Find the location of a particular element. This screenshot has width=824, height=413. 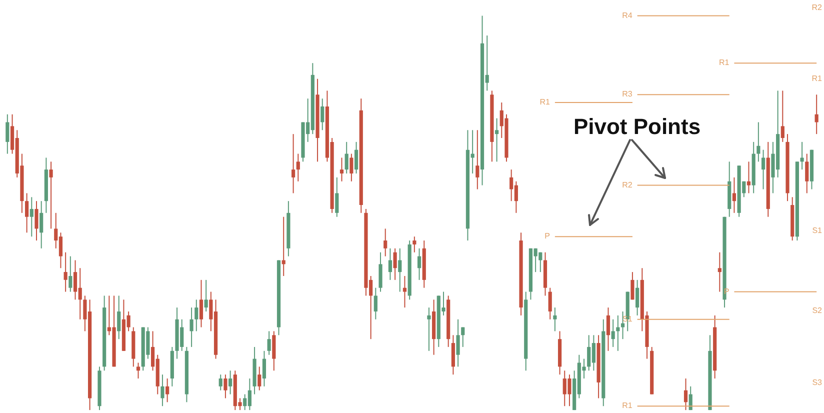

series-label: R3 is located at coordinates (627, 94).